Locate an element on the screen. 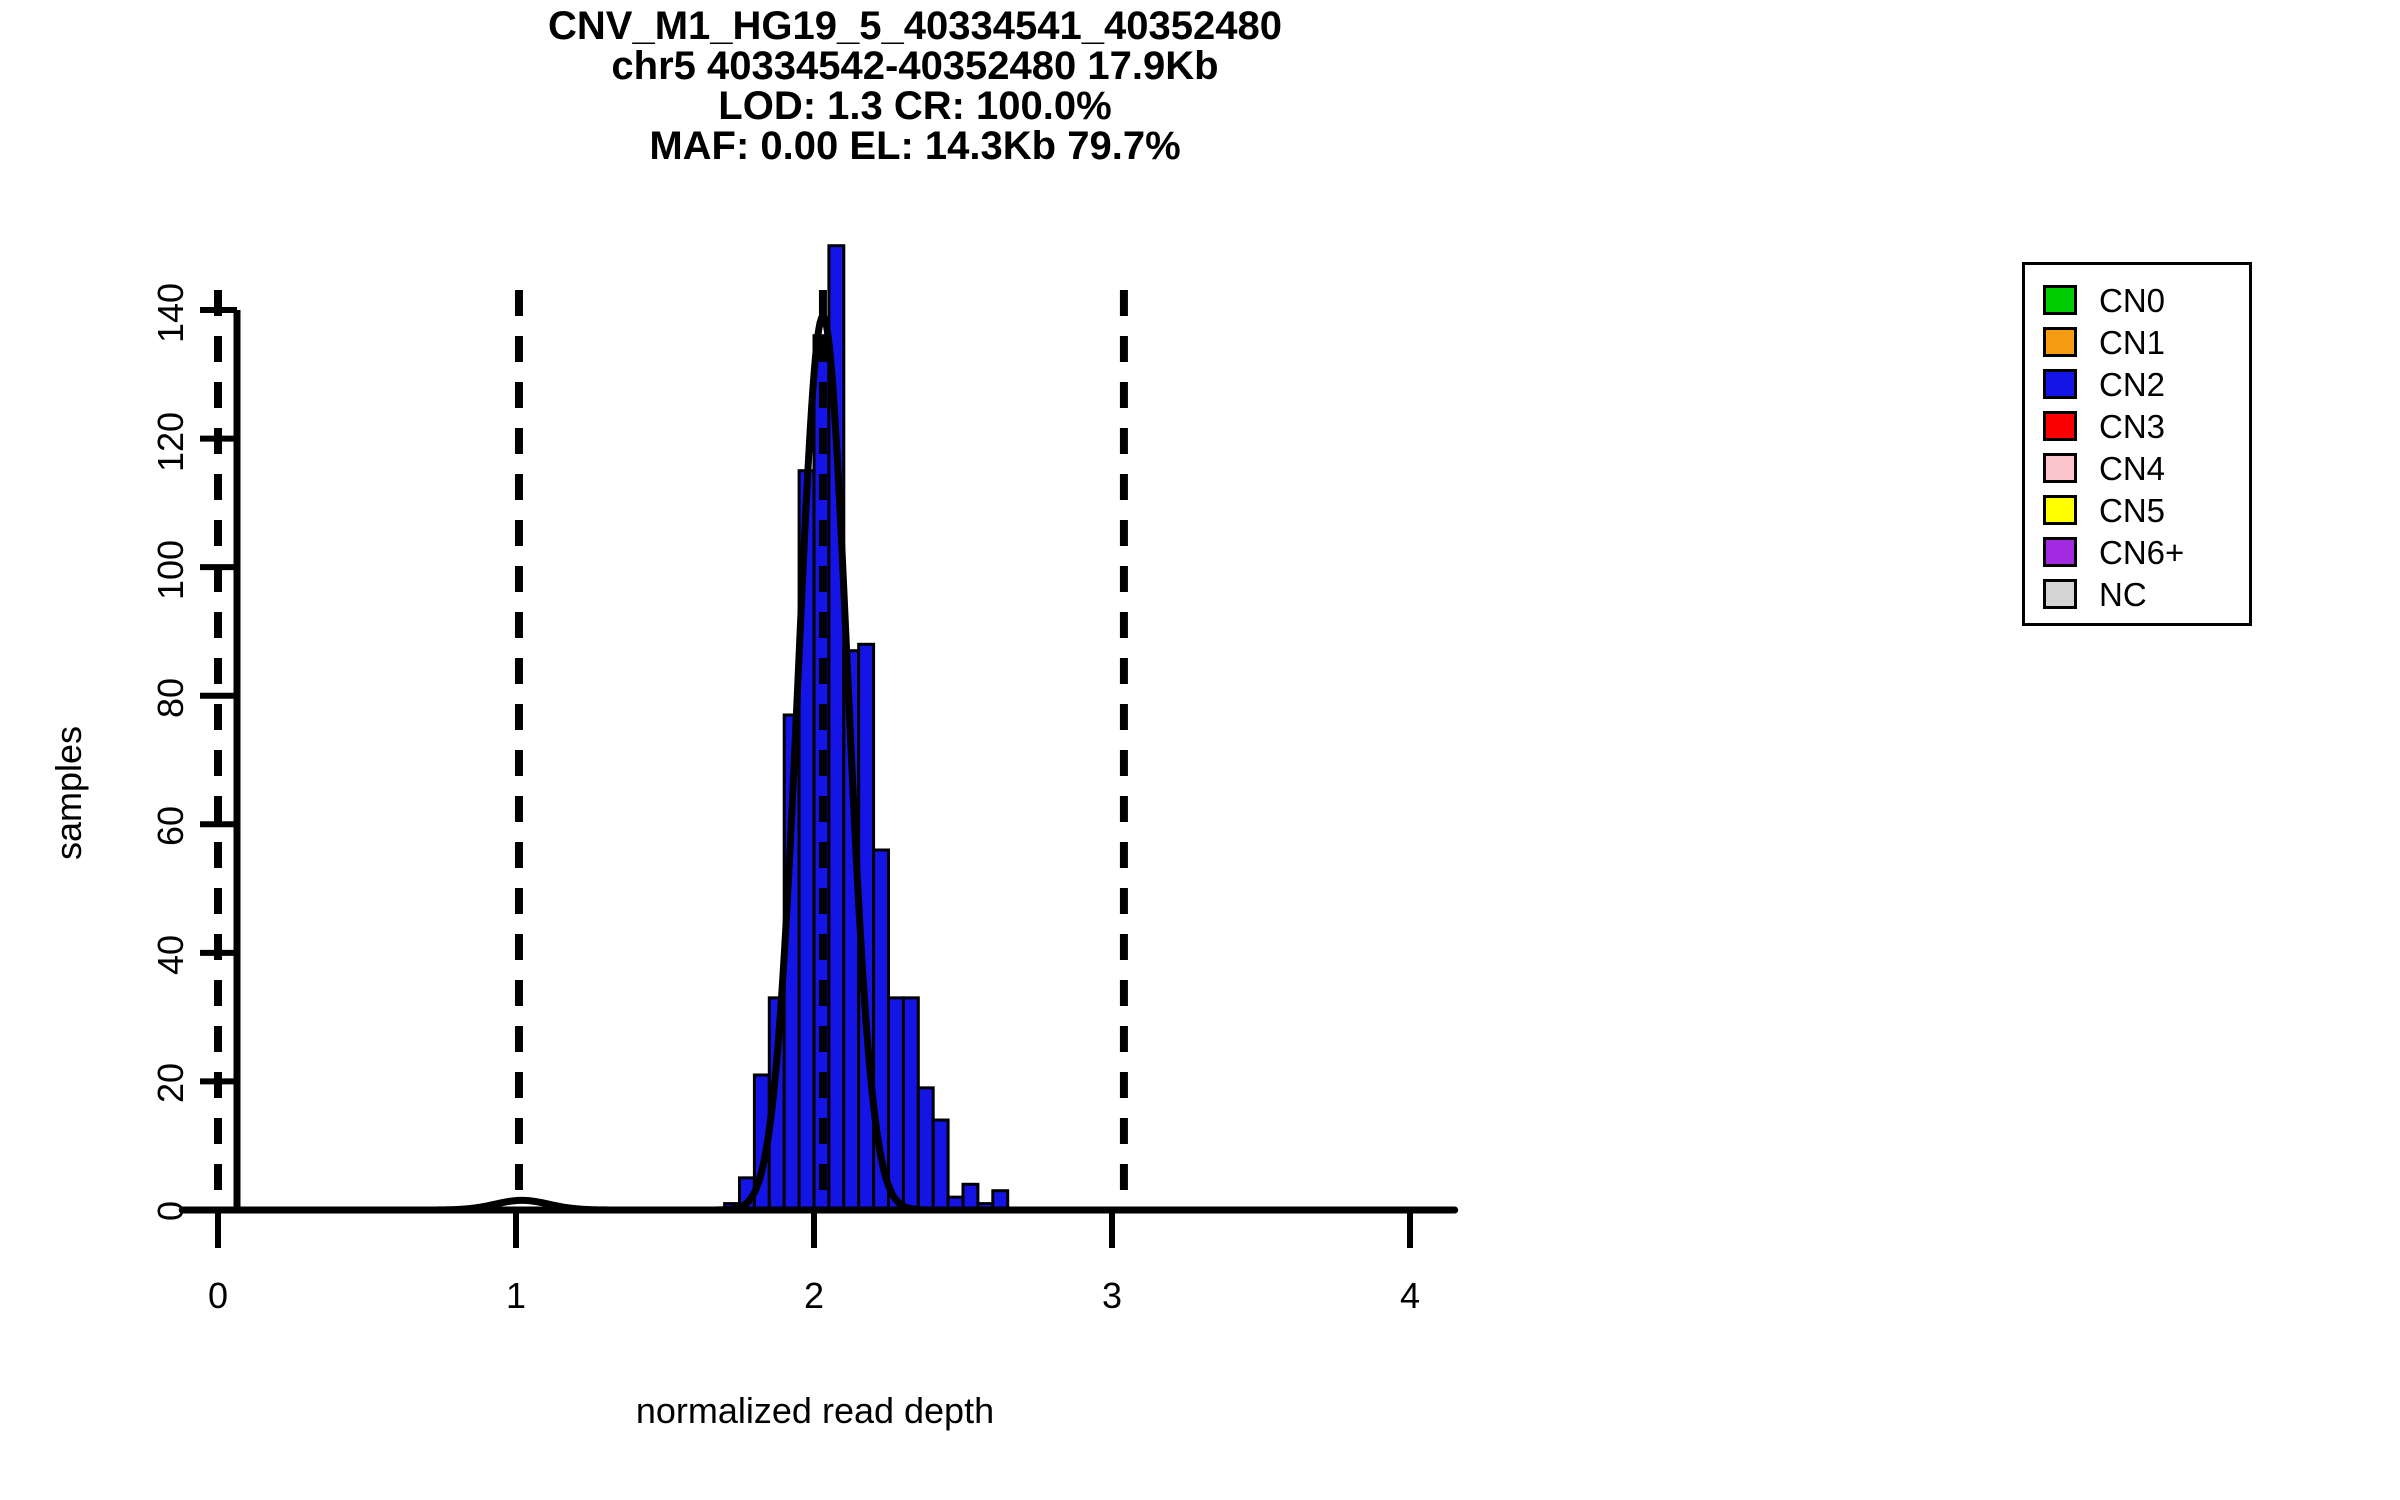  legend: CN0 CN1 CN2 CN3 CN4 CN5 CN6+ NC is located at coordinates (2137, 444).